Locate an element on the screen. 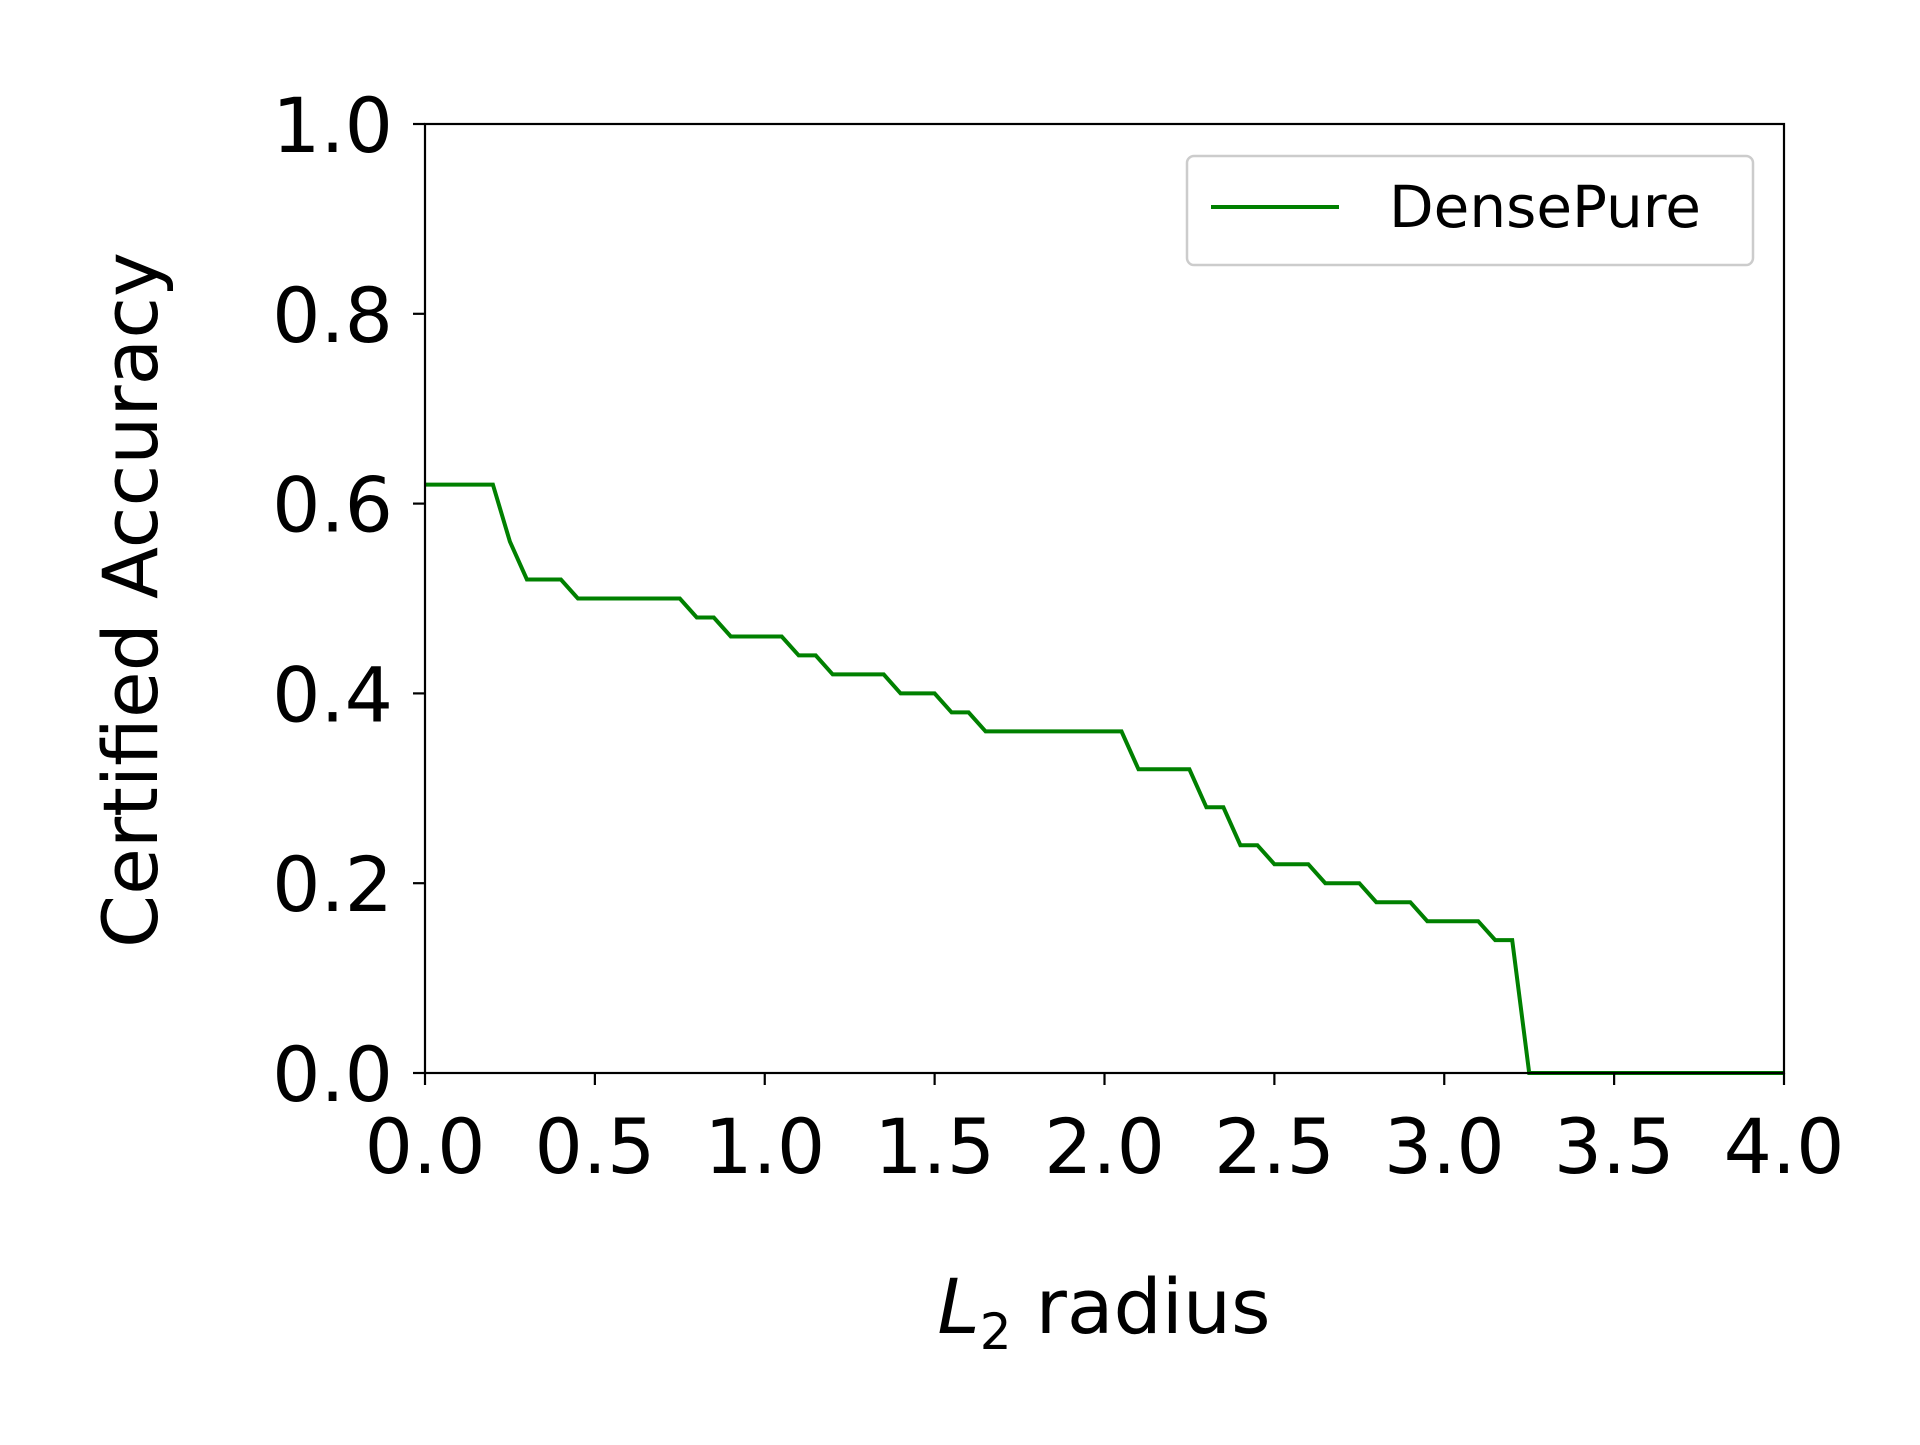  x-tick-label: 2.5 is located at coordinates (1274, 1146).